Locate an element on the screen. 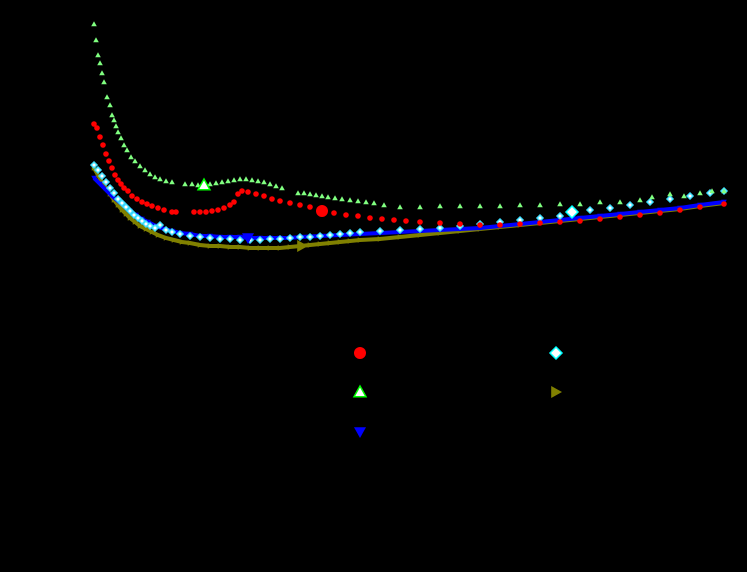 This screenshot has width=747, height=572. legend-marker-red-circle is located at coordinates (360, 353).